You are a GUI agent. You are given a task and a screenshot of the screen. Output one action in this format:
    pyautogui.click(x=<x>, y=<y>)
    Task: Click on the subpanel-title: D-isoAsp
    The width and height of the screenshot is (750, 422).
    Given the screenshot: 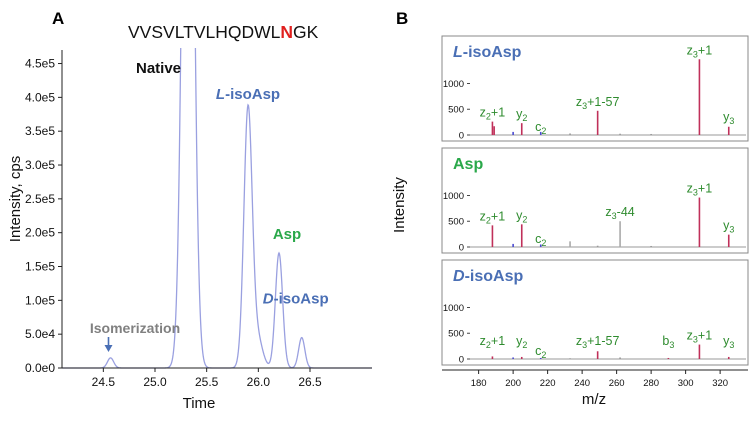 What is the action you would take?
    pyautogui.click(x=488, y=276)
    